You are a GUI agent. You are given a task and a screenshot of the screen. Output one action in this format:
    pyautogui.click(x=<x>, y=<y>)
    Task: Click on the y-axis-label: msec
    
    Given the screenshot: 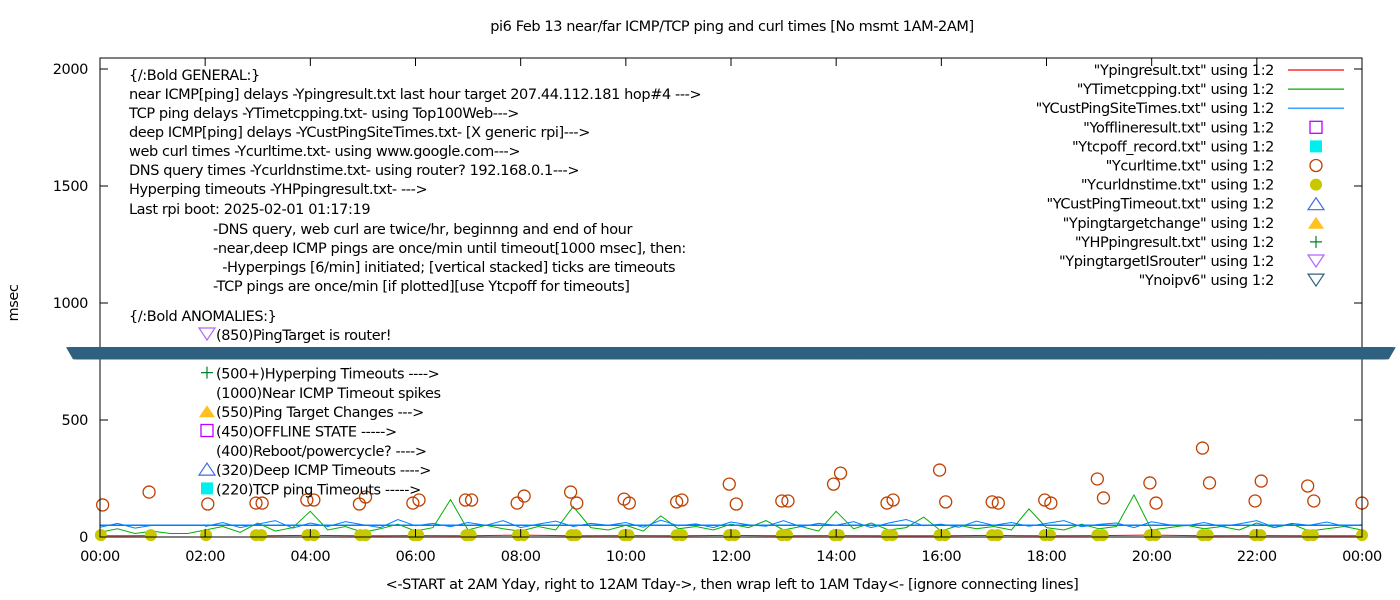 What is the action you would take?
    pyautogui.click(x=14, y=302)
    